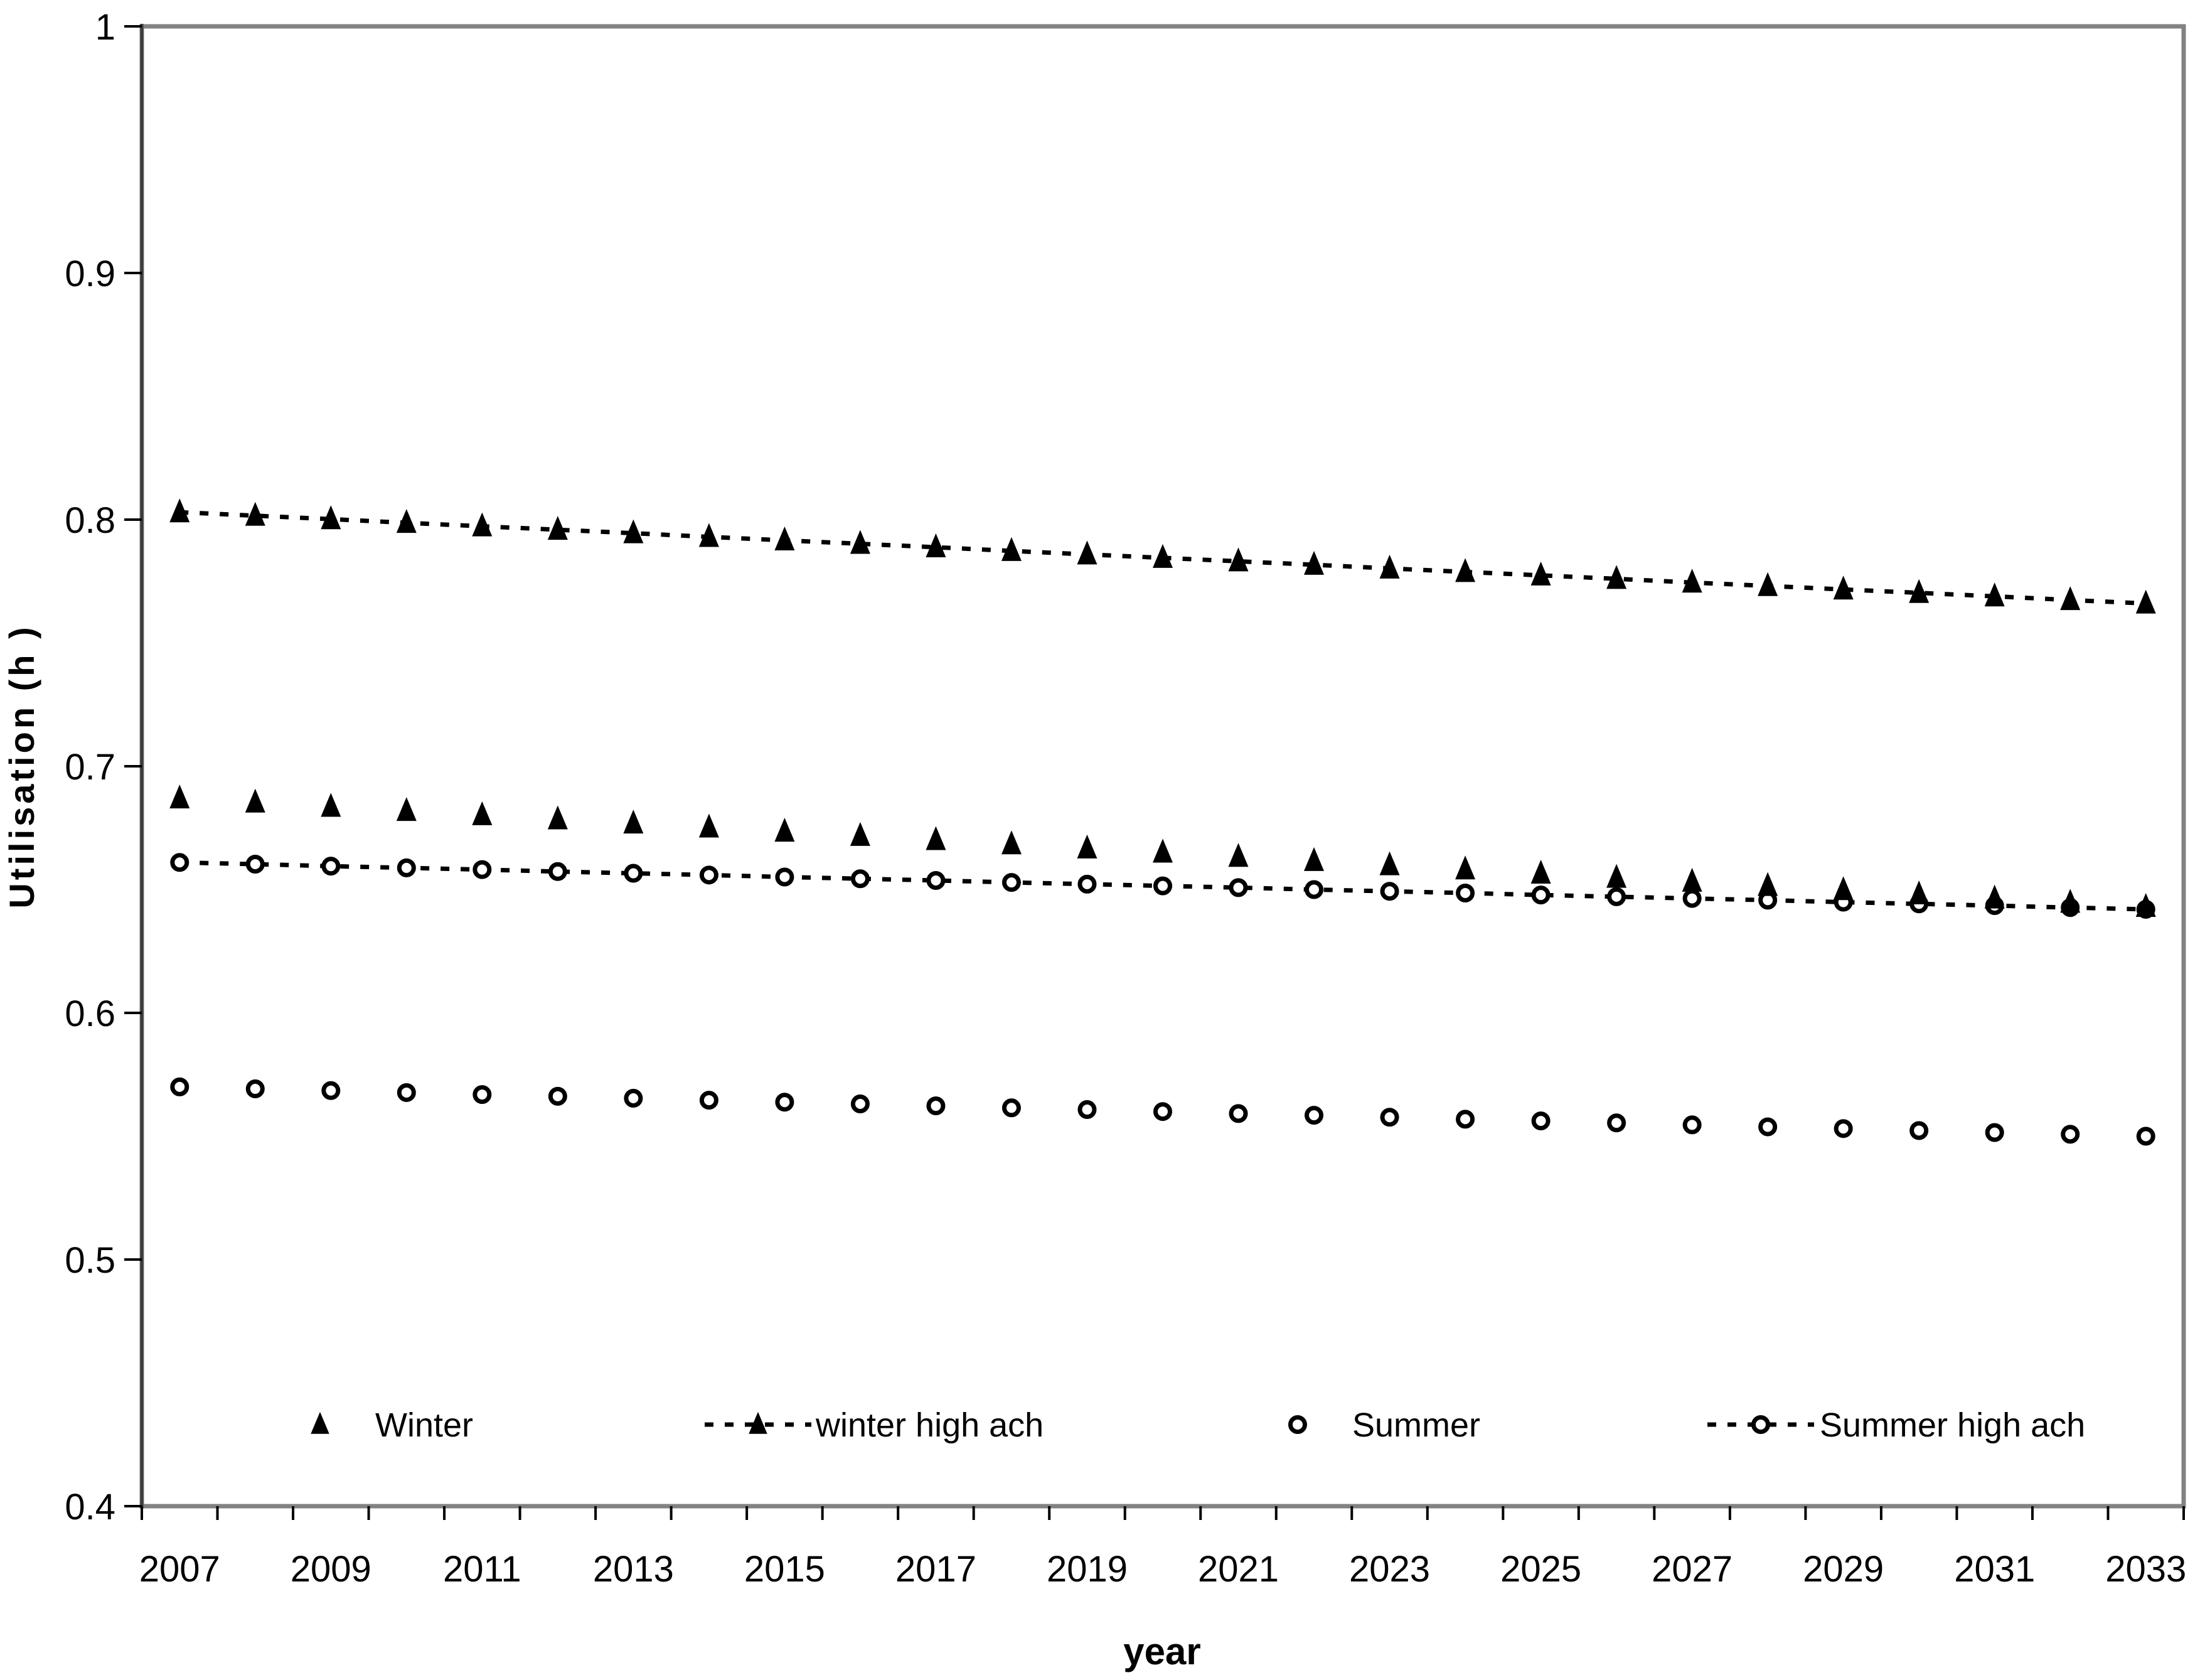  I want to click on x-tick-label: 2031, so click(1994, 1569).